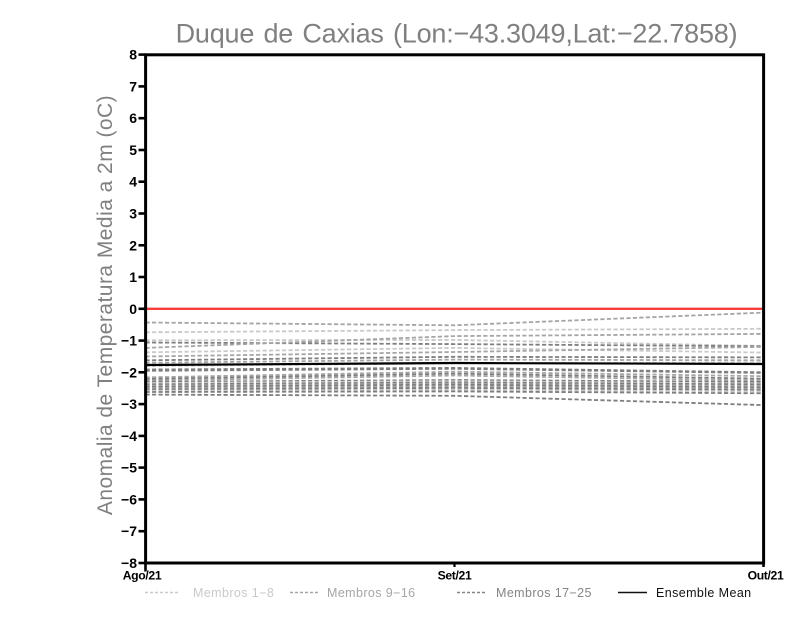 The height and width of the screenshot is (618, 800). Describe the element at coordinates (544, 593) in the screenshot. I see `svg-text: Membros 17−25` at that location.